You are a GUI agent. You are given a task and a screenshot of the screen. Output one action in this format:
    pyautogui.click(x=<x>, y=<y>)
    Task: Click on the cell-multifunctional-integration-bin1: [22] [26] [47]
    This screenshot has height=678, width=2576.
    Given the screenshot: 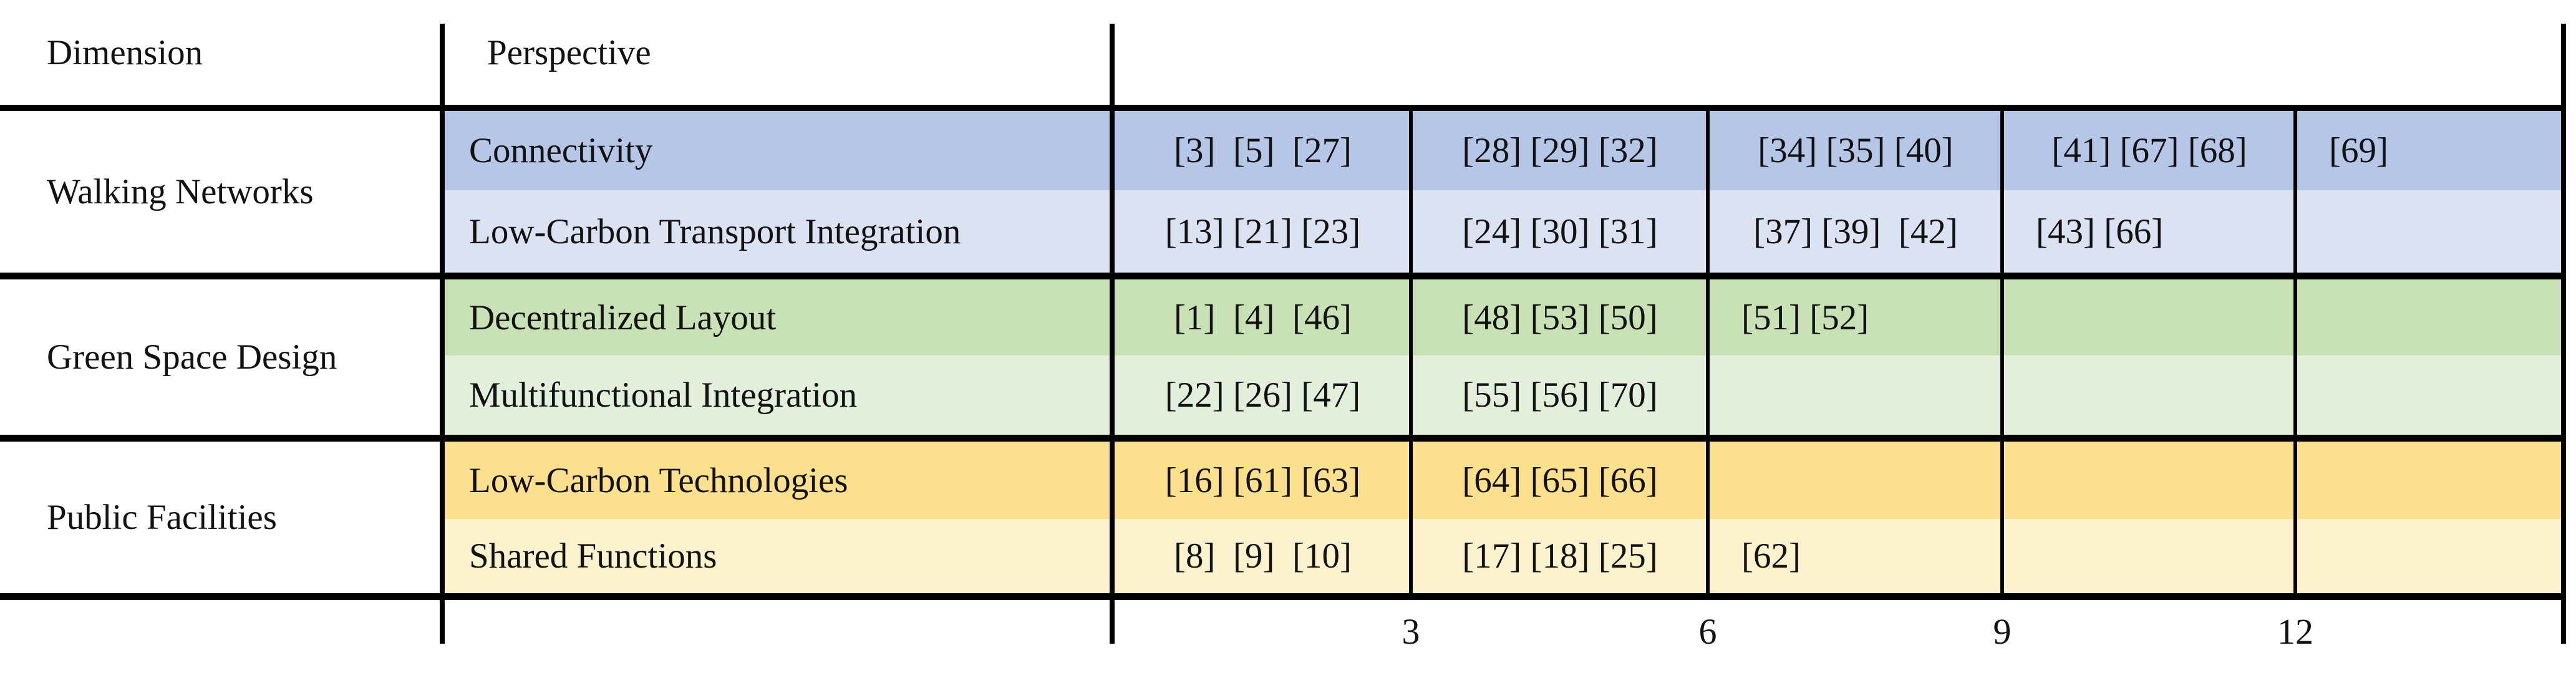 What is the action you would take?
    pyautogui.click(x=1263, y=395)
    